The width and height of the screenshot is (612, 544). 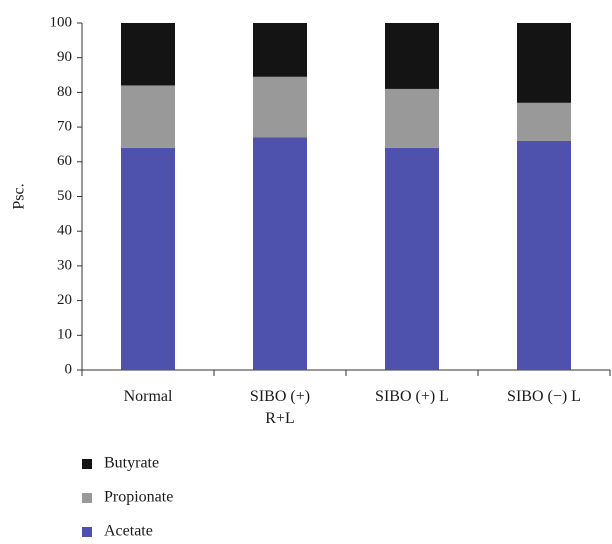 I want to click on legend-label-acetate: Acetate, so click(x=128, y=531).